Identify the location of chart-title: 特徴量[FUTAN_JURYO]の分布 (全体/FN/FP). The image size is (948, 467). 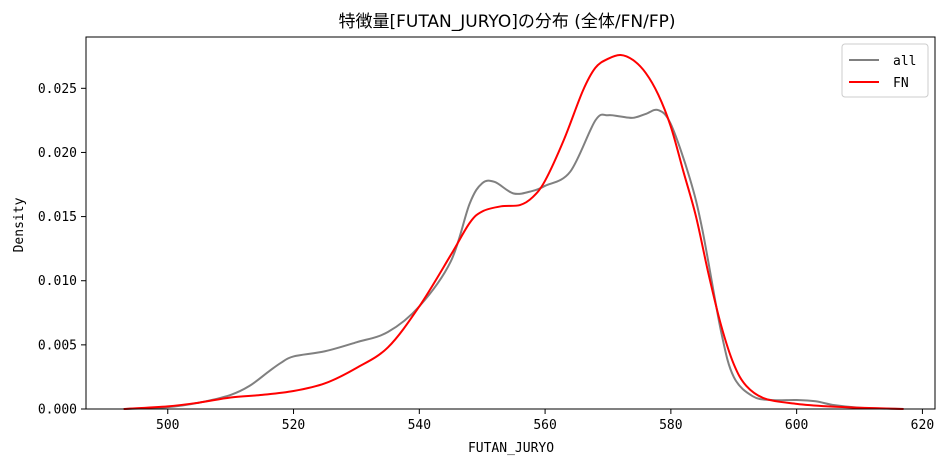
(506, 22).